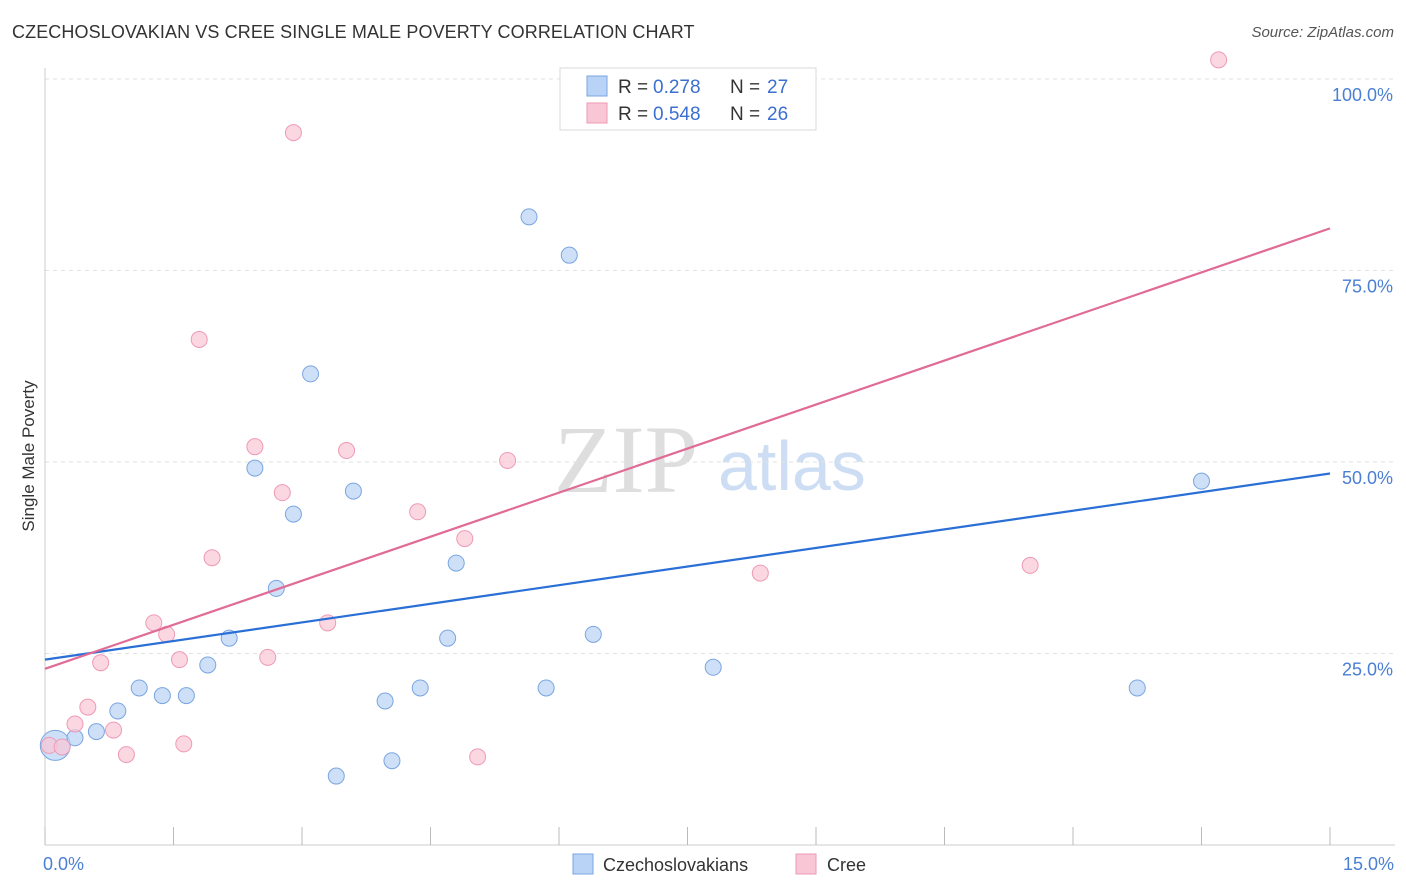 This screenshot has width=1406, height=892. Describe the element at coordinates (597, 86) in the screenshot. I see `legend-swatch-czech` at that location.